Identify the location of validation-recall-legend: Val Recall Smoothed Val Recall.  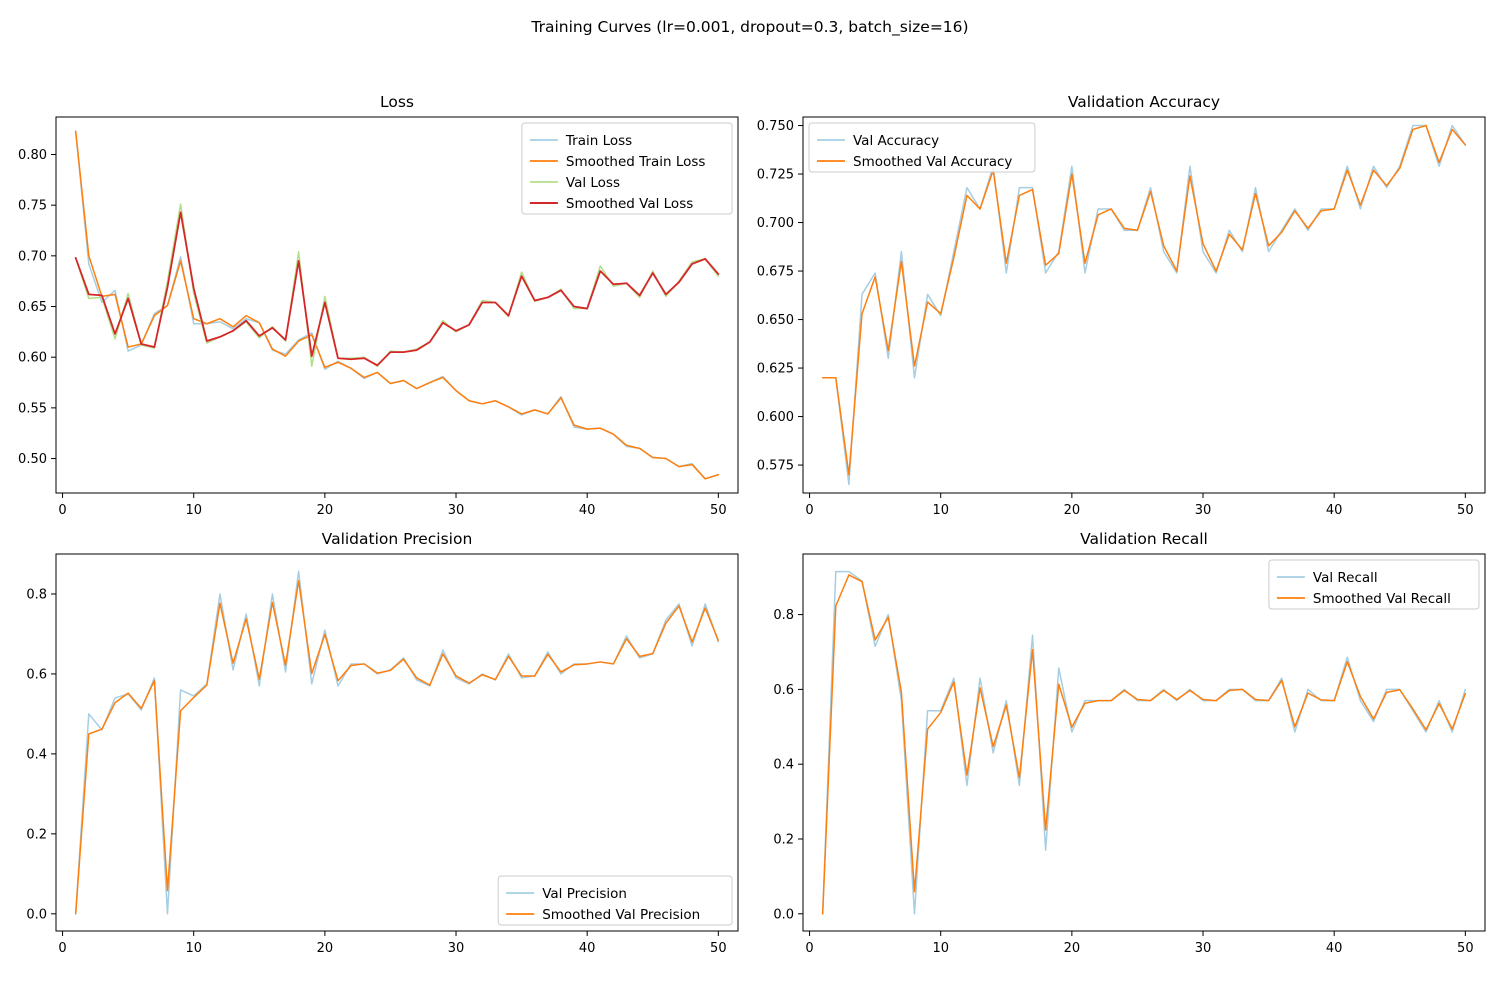
(1374, 584).